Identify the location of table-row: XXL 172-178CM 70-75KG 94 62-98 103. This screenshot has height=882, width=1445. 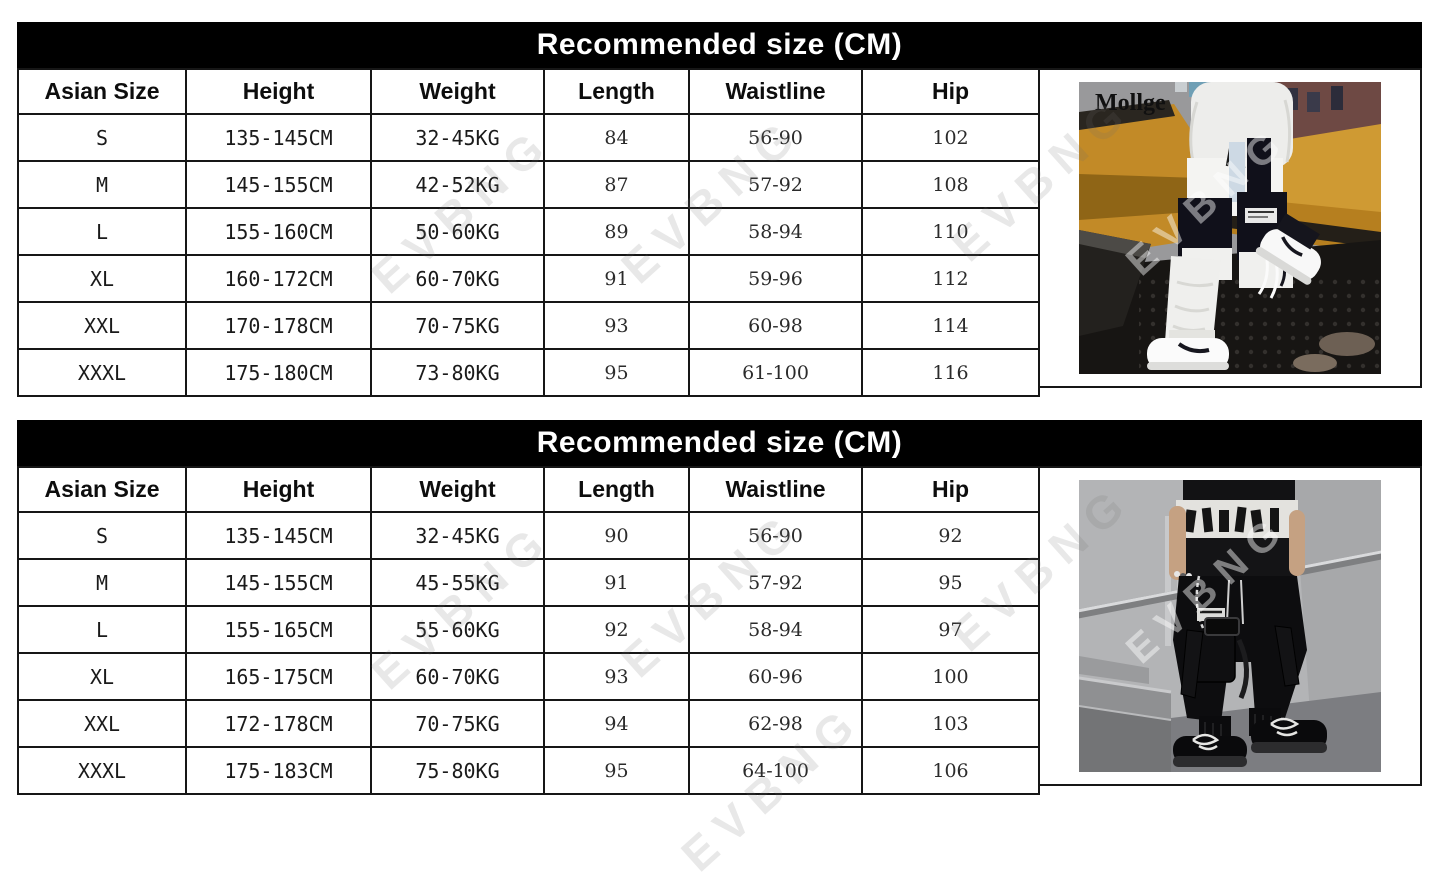
(528, 723).